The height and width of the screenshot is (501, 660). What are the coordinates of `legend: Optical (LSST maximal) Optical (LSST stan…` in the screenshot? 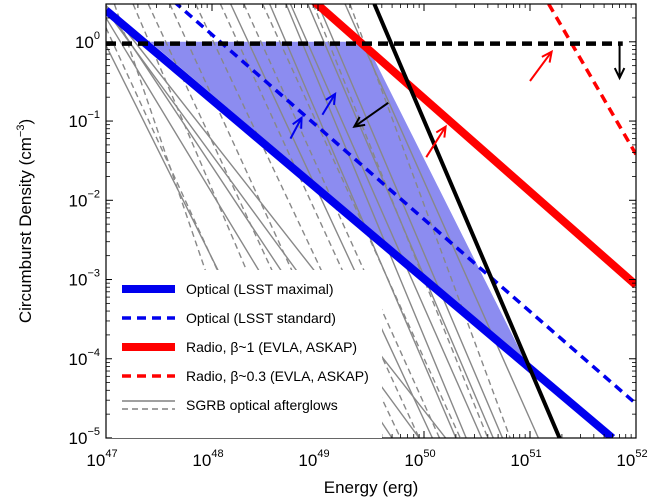 It's located at (247, 354).